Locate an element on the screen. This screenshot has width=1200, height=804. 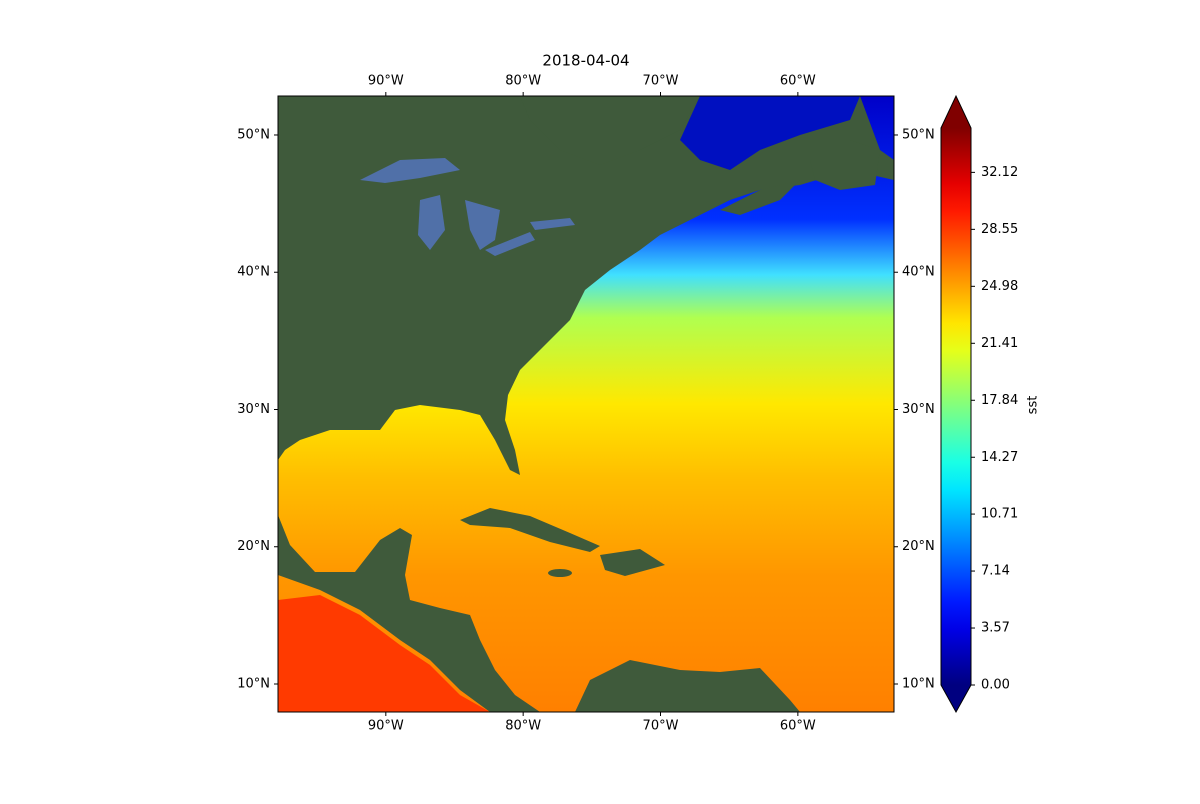
y-tick-label-right: 50°N is located at coordinates (918, 134).